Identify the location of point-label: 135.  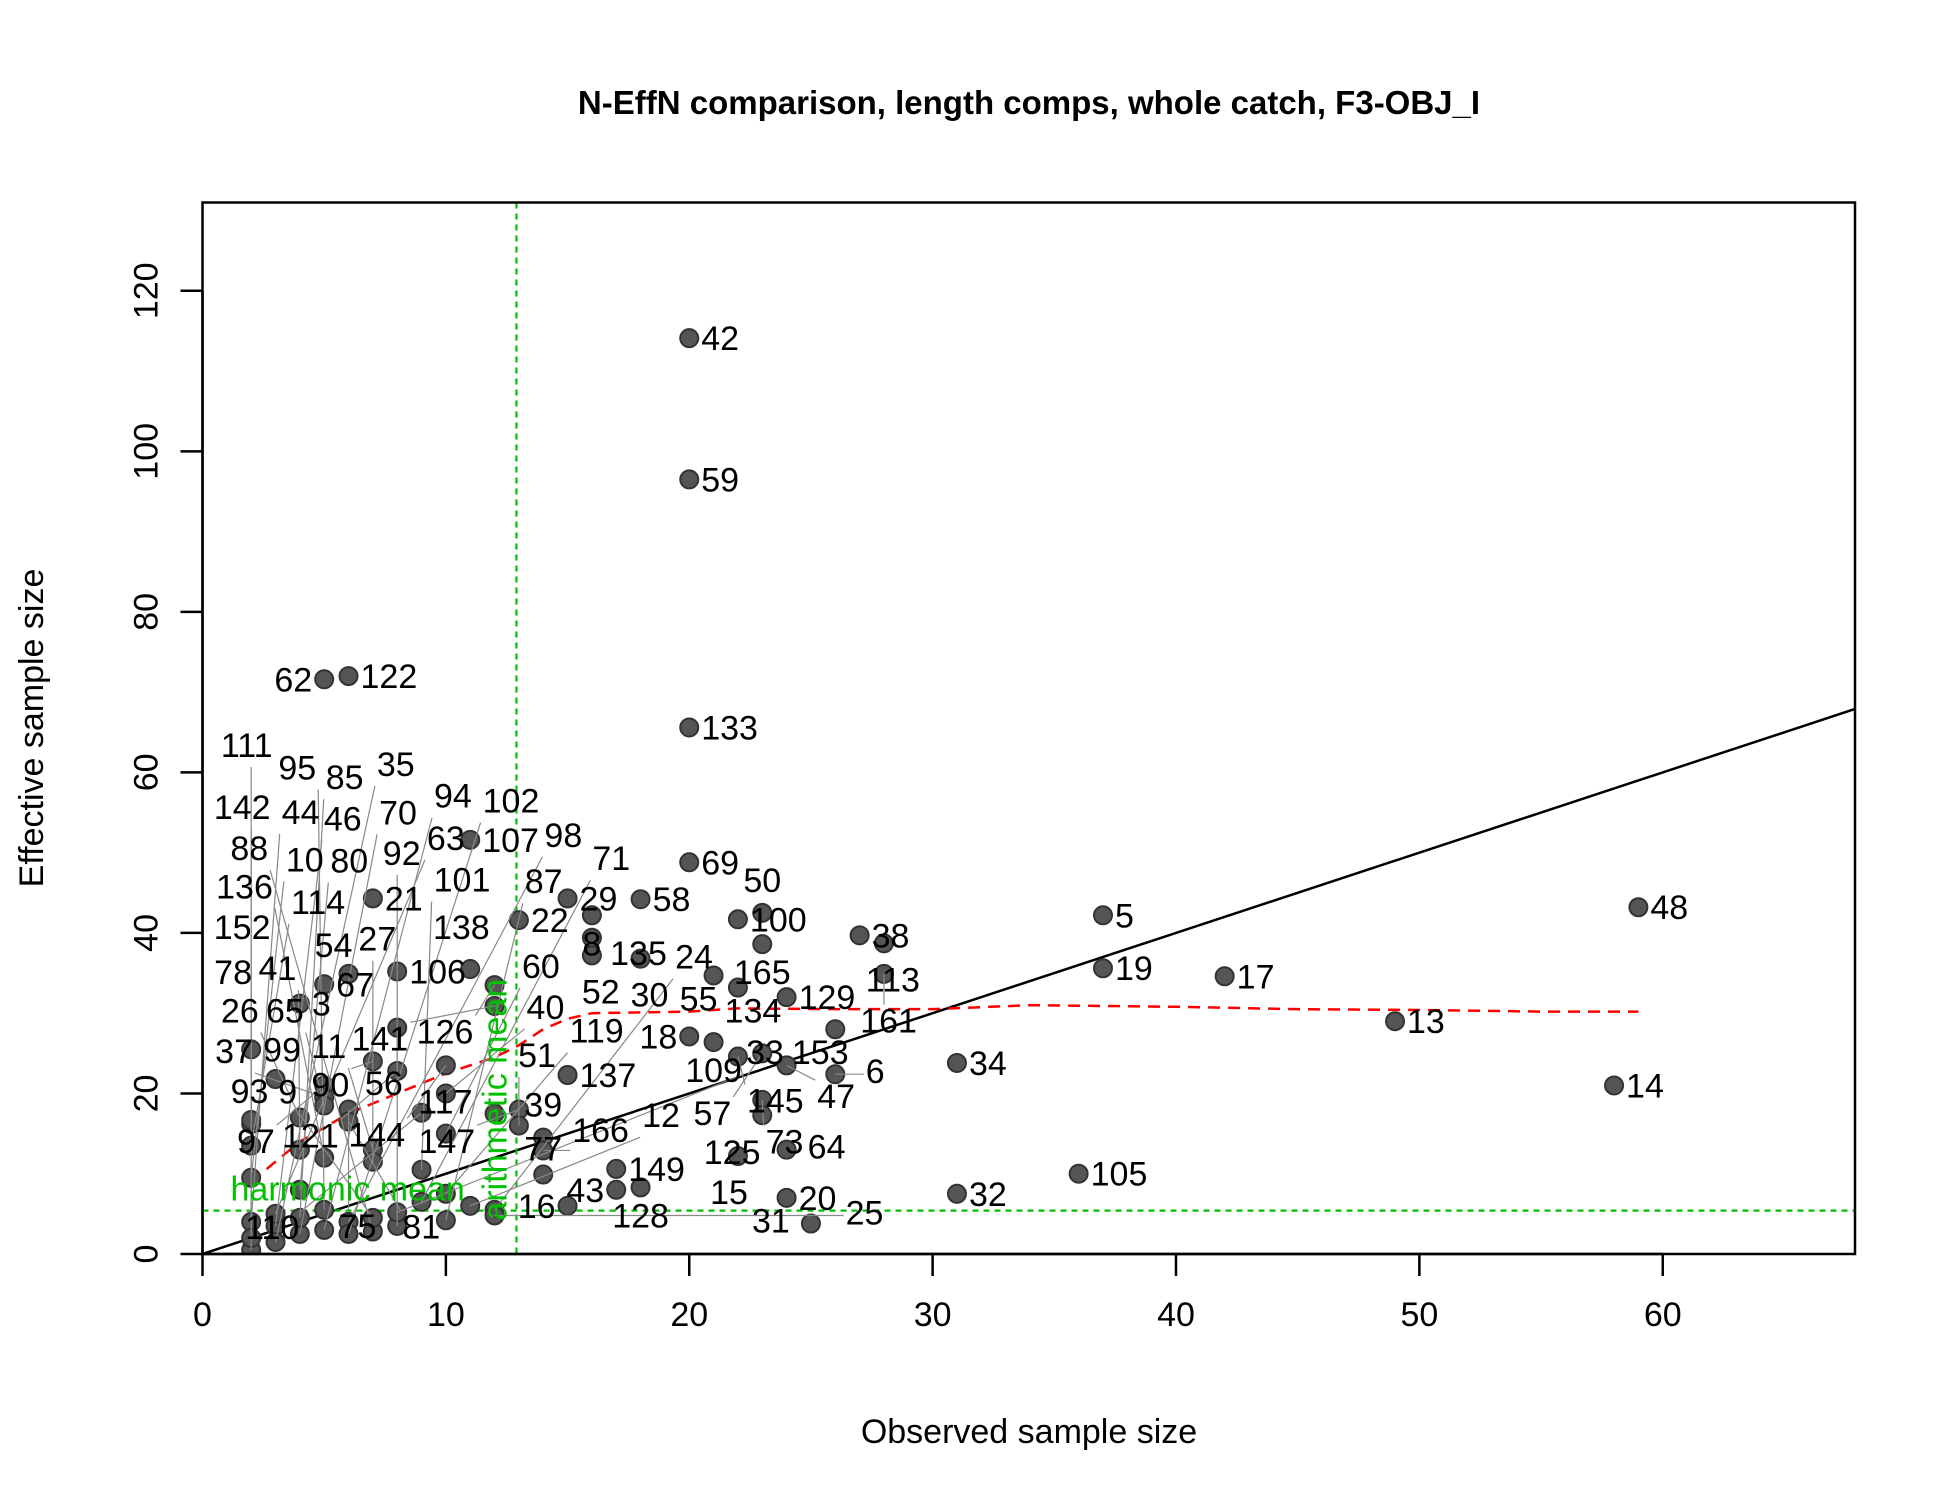
(638, 954).